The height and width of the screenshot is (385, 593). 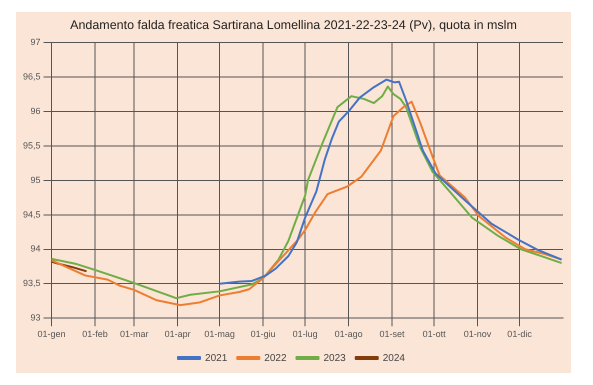 What do you see at coordinates (52, 334) in the screenshot?
I see `x-tick-label: 01-gen` at bounding box center [52, 334].